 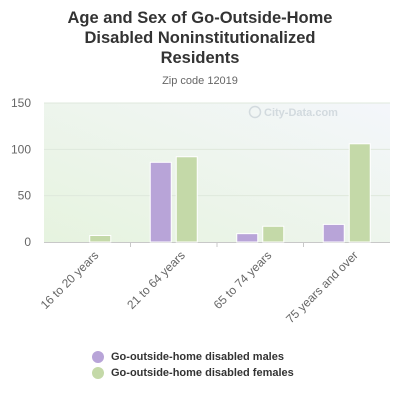 I want to click on y-tick-label: 150, so click(x=21, y=103).